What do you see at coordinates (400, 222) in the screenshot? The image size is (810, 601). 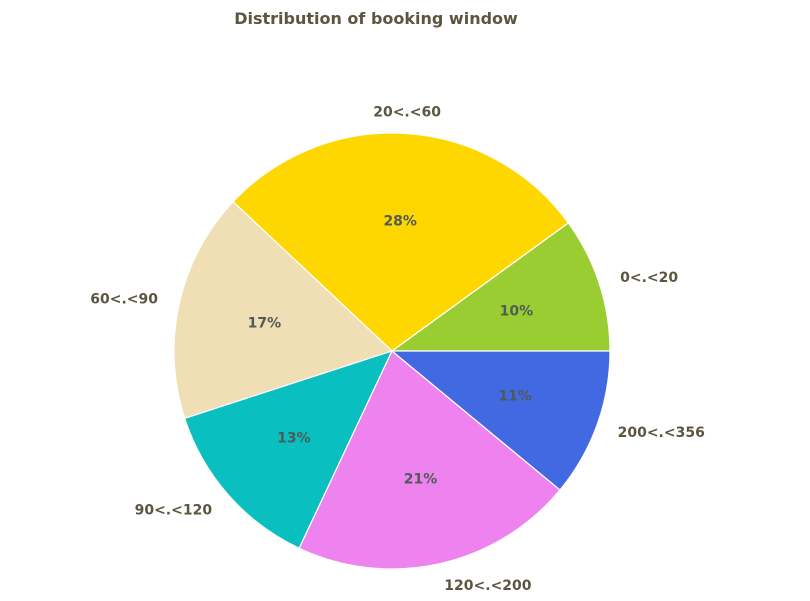 I see `slice-percent-label: 28%` at bounding box center [400, 222].